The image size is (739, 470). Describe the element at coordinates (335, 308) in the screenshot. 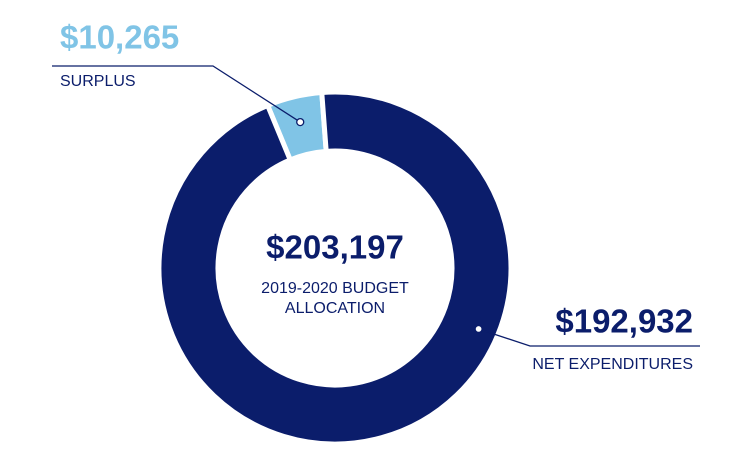

I see `center-subtitle: ALLOCATION` at that location.